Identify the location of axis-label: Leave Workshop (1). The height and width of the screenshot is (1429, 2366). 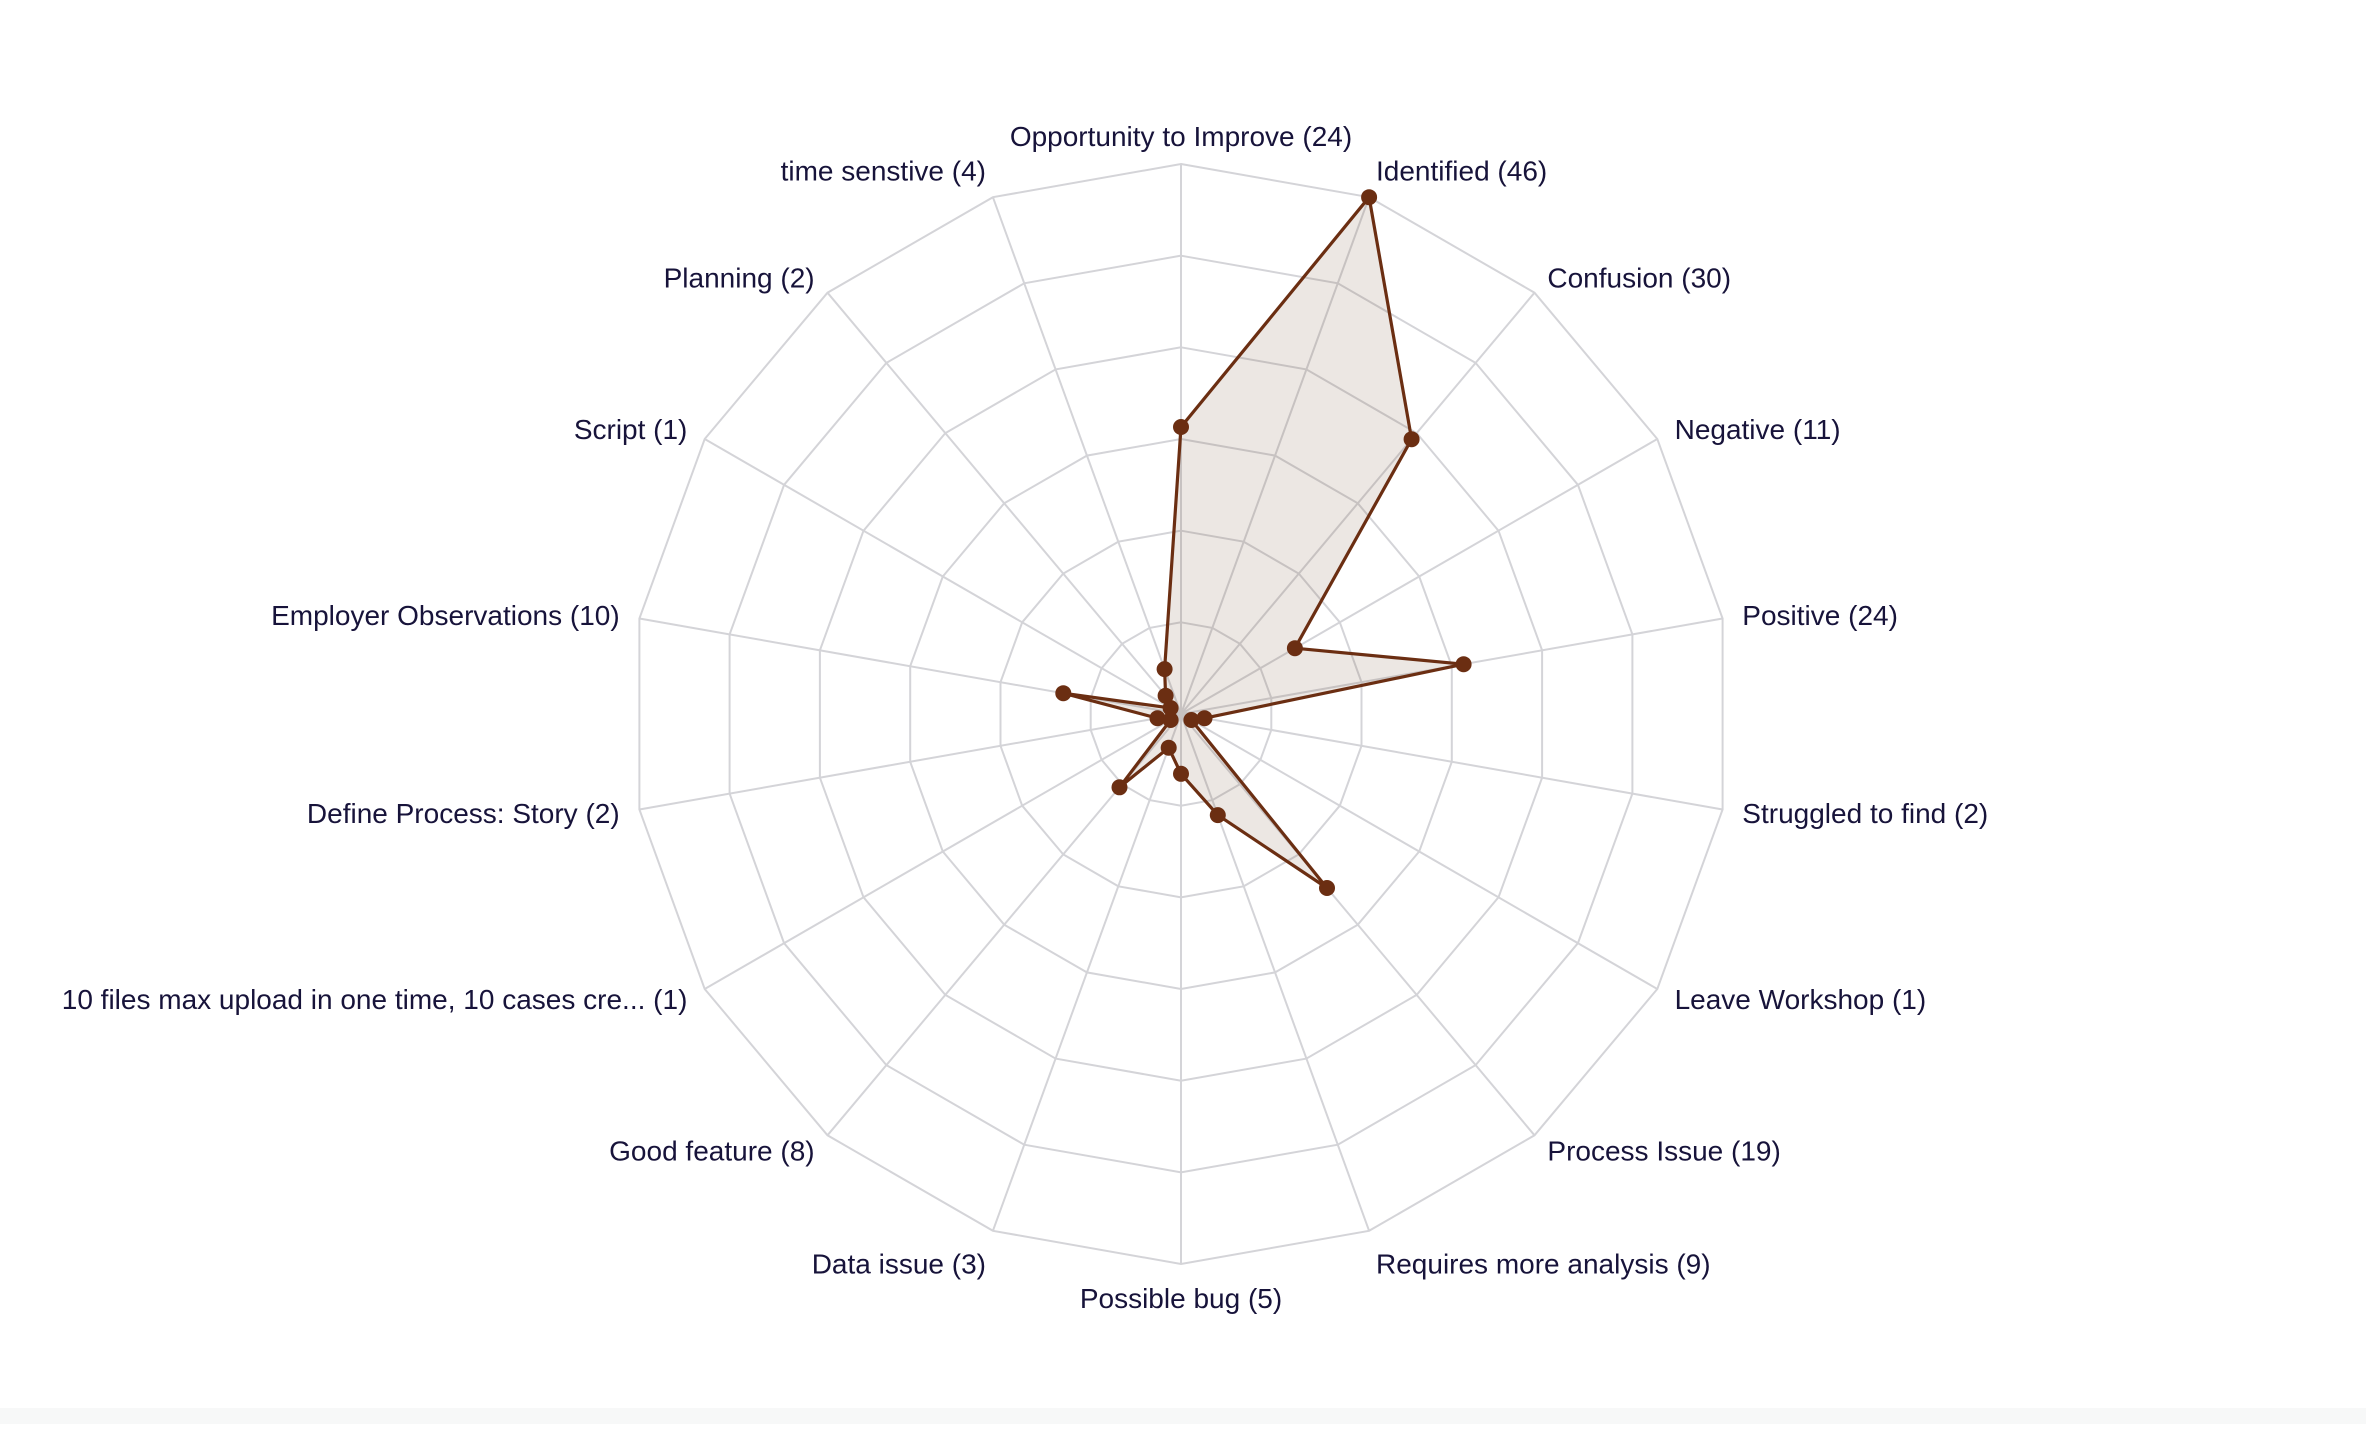
(1801, 999).